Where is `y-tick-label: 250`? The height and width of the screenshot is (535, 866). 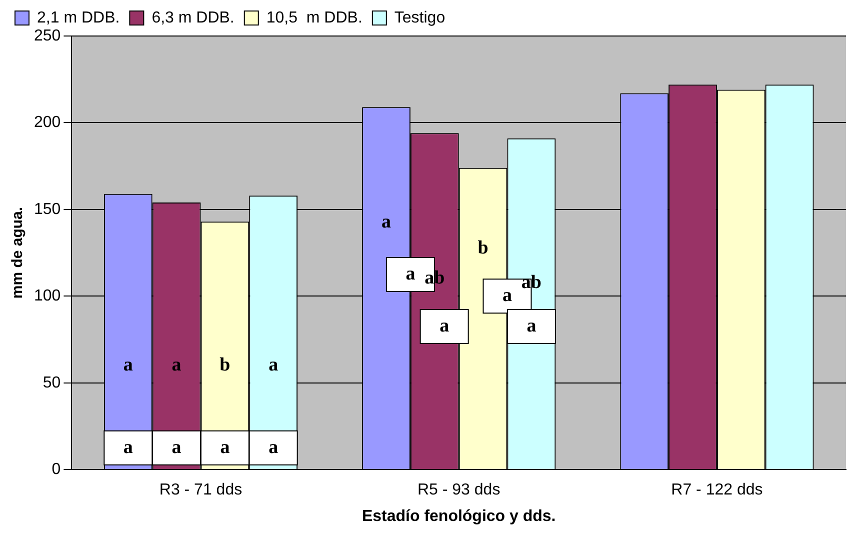 y-tick-label: 250 is located at coordinates (47, 35).